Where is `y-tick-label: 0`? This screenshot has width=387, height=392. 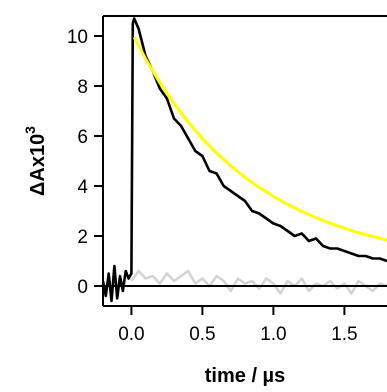 y-tick-label: 0 is located at coordinates (82, 287).